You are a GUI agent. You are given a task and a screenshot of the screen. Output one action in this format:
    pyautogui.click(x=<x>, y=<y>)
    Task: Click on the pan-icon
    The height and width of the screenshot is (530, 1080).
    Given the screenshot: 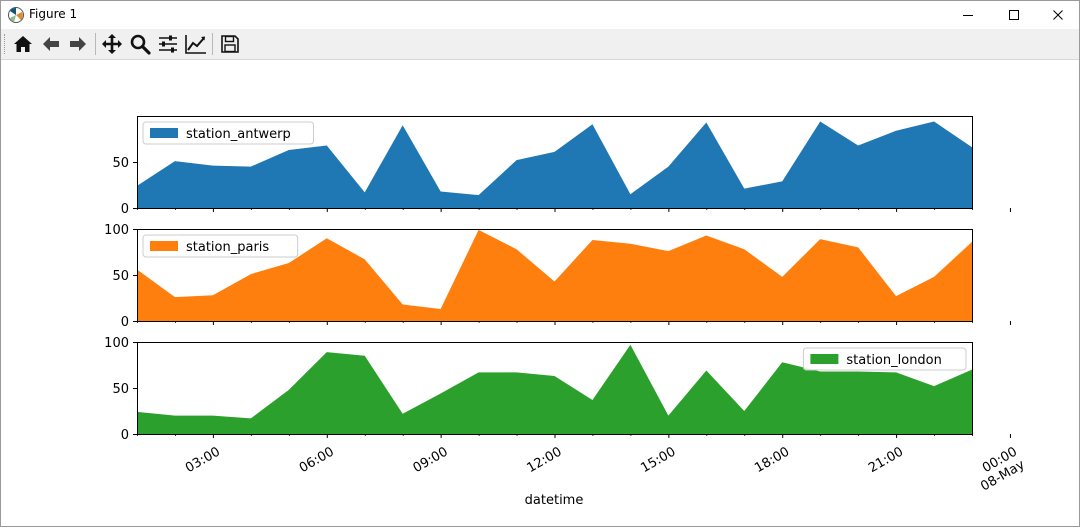 What is the action you would take?
    pyautogui.click(x=112, y=44)
    